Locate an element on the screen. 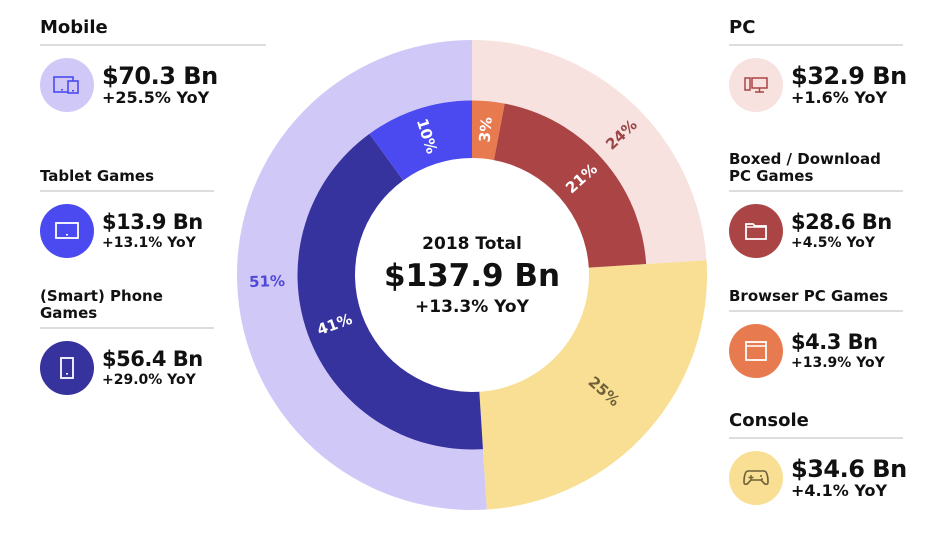 This screenshot has width=927, height=543. inner-slice-boxed-download-pc-games is located at coordinates (570, 185).